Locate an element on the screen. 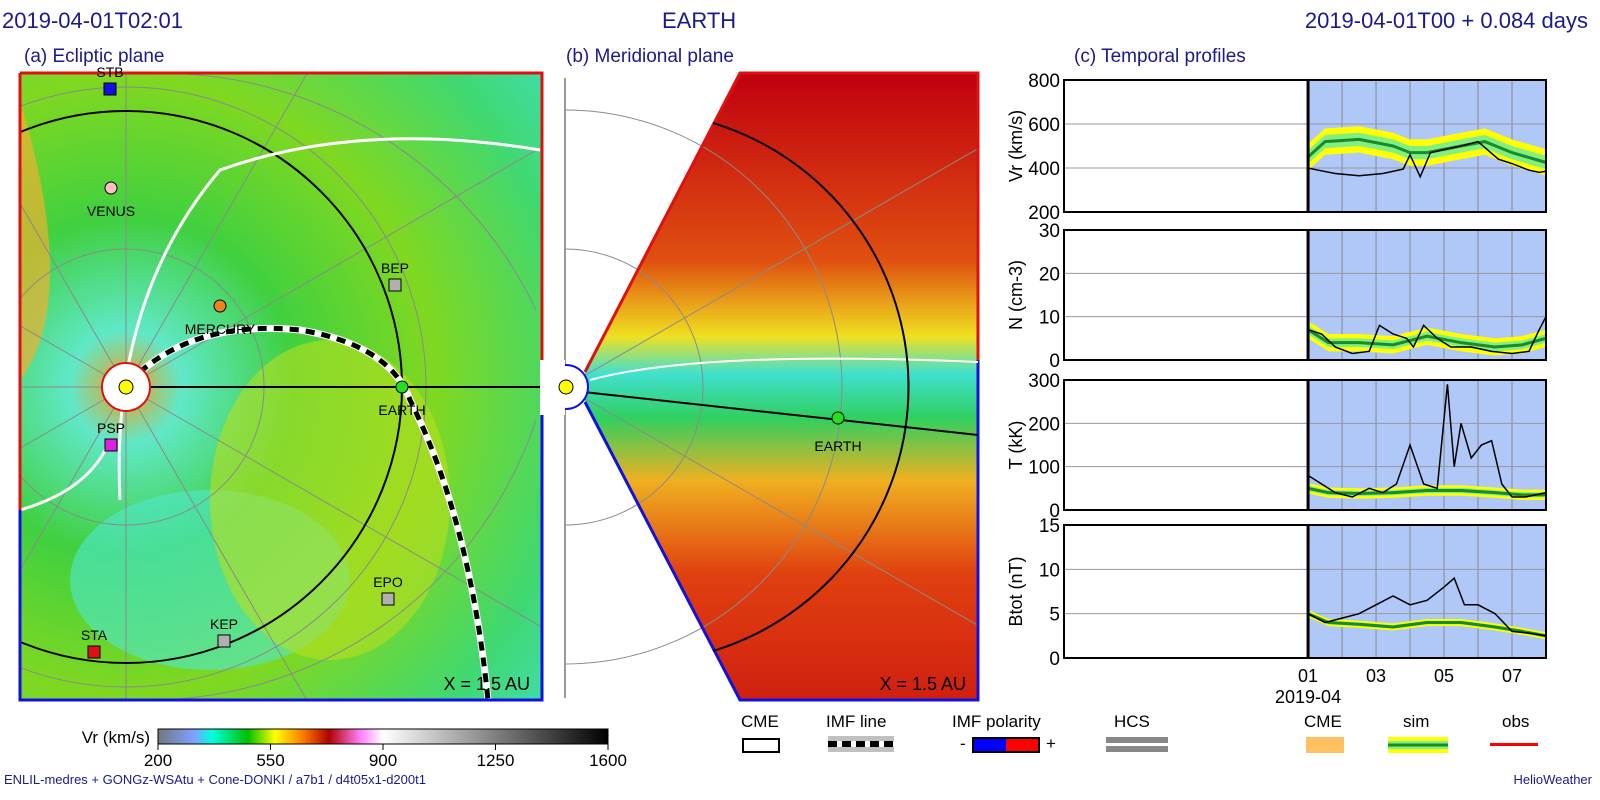 The width and height of the screenshot is (1600, 800). legend-cme-swatch is located at coordinates (761, 745).